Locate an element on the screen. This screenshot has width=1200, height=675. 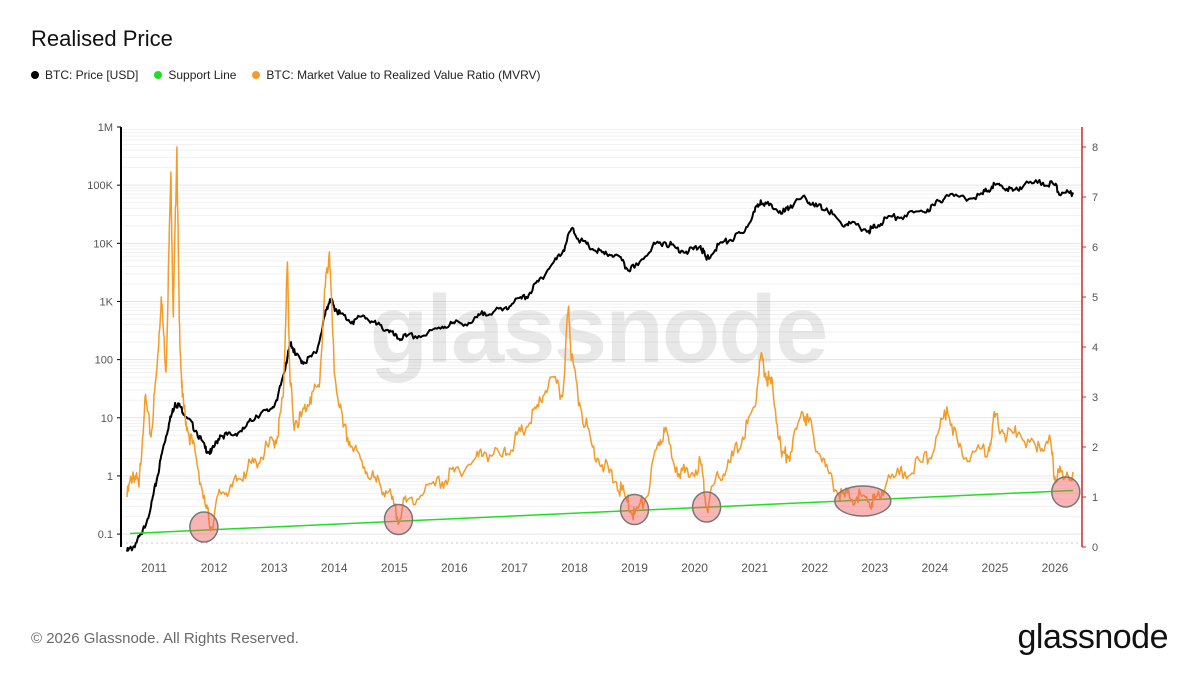
y-right-tick-label: 5 is located at coordinates (1095, 298).